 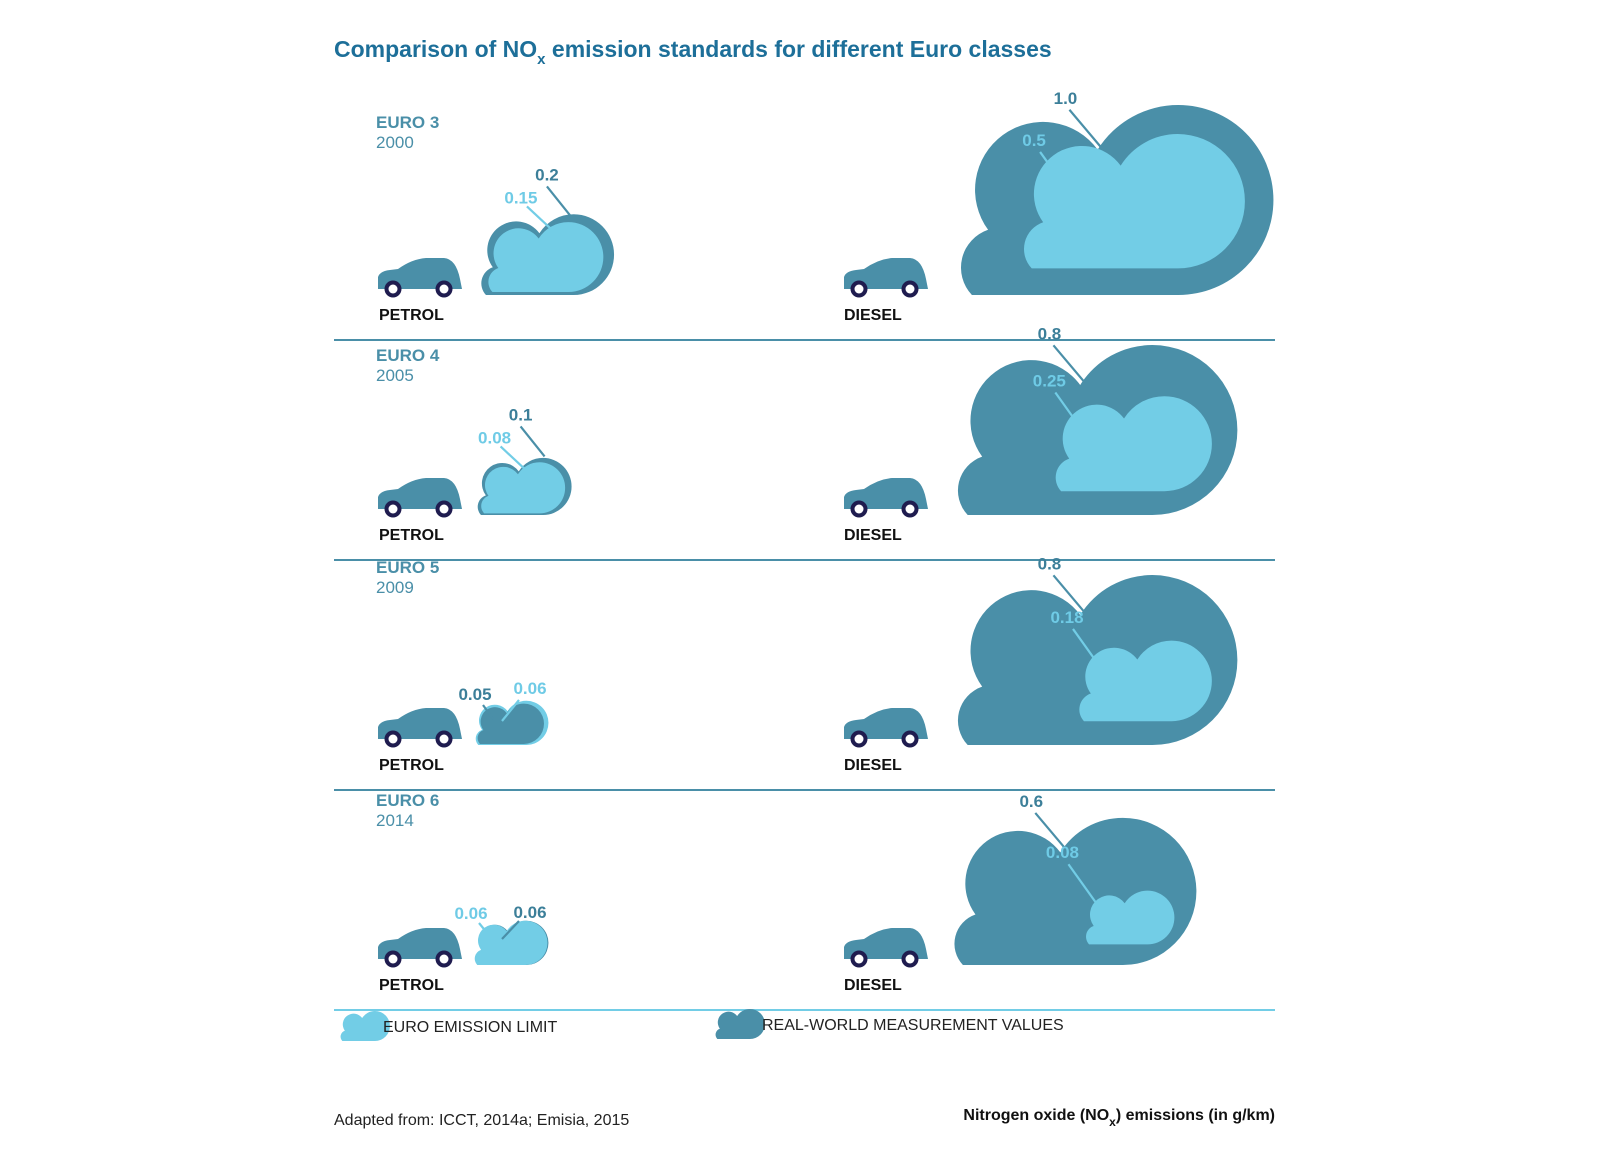 I want to click on euro-class-label: EURO 6, so click(x=407, y=800).